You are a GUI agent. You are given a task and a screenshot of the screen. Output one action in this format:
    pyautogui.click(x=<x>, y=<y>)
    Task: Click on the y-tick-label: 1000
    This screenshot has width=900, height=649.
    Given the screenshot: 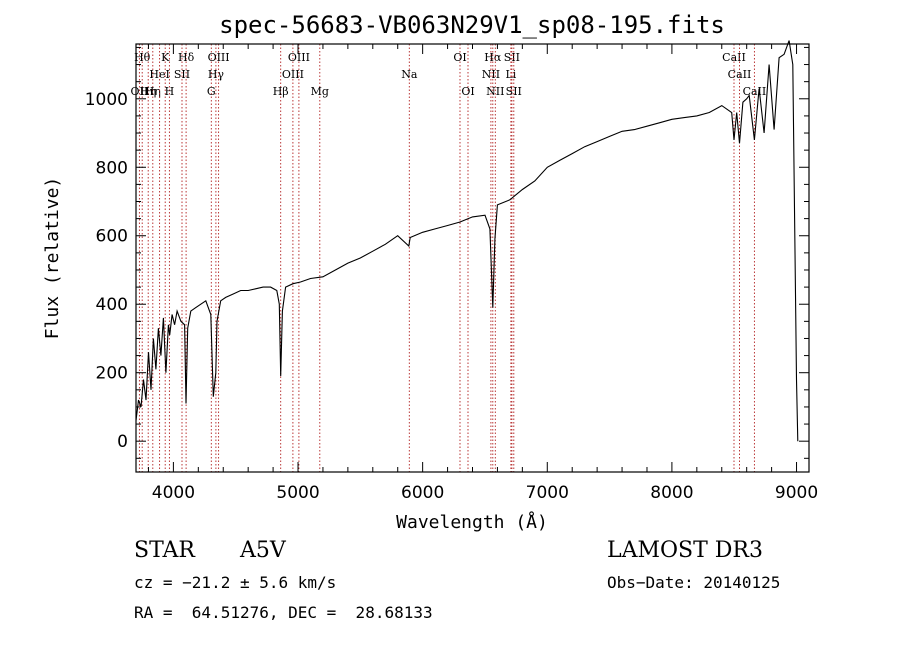 What is the action you would take?
    pyautogui.click(x=106, y=100)
    